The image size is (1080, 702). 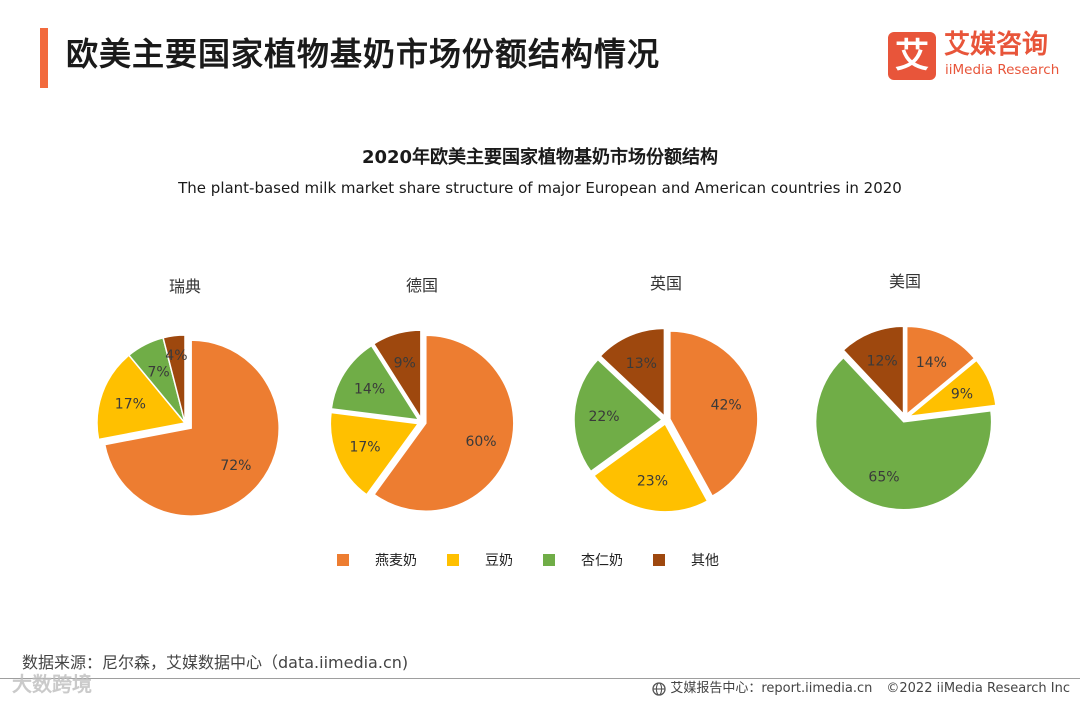 I want to click on legend-label-other: 其他, so click(x=705, y=561).